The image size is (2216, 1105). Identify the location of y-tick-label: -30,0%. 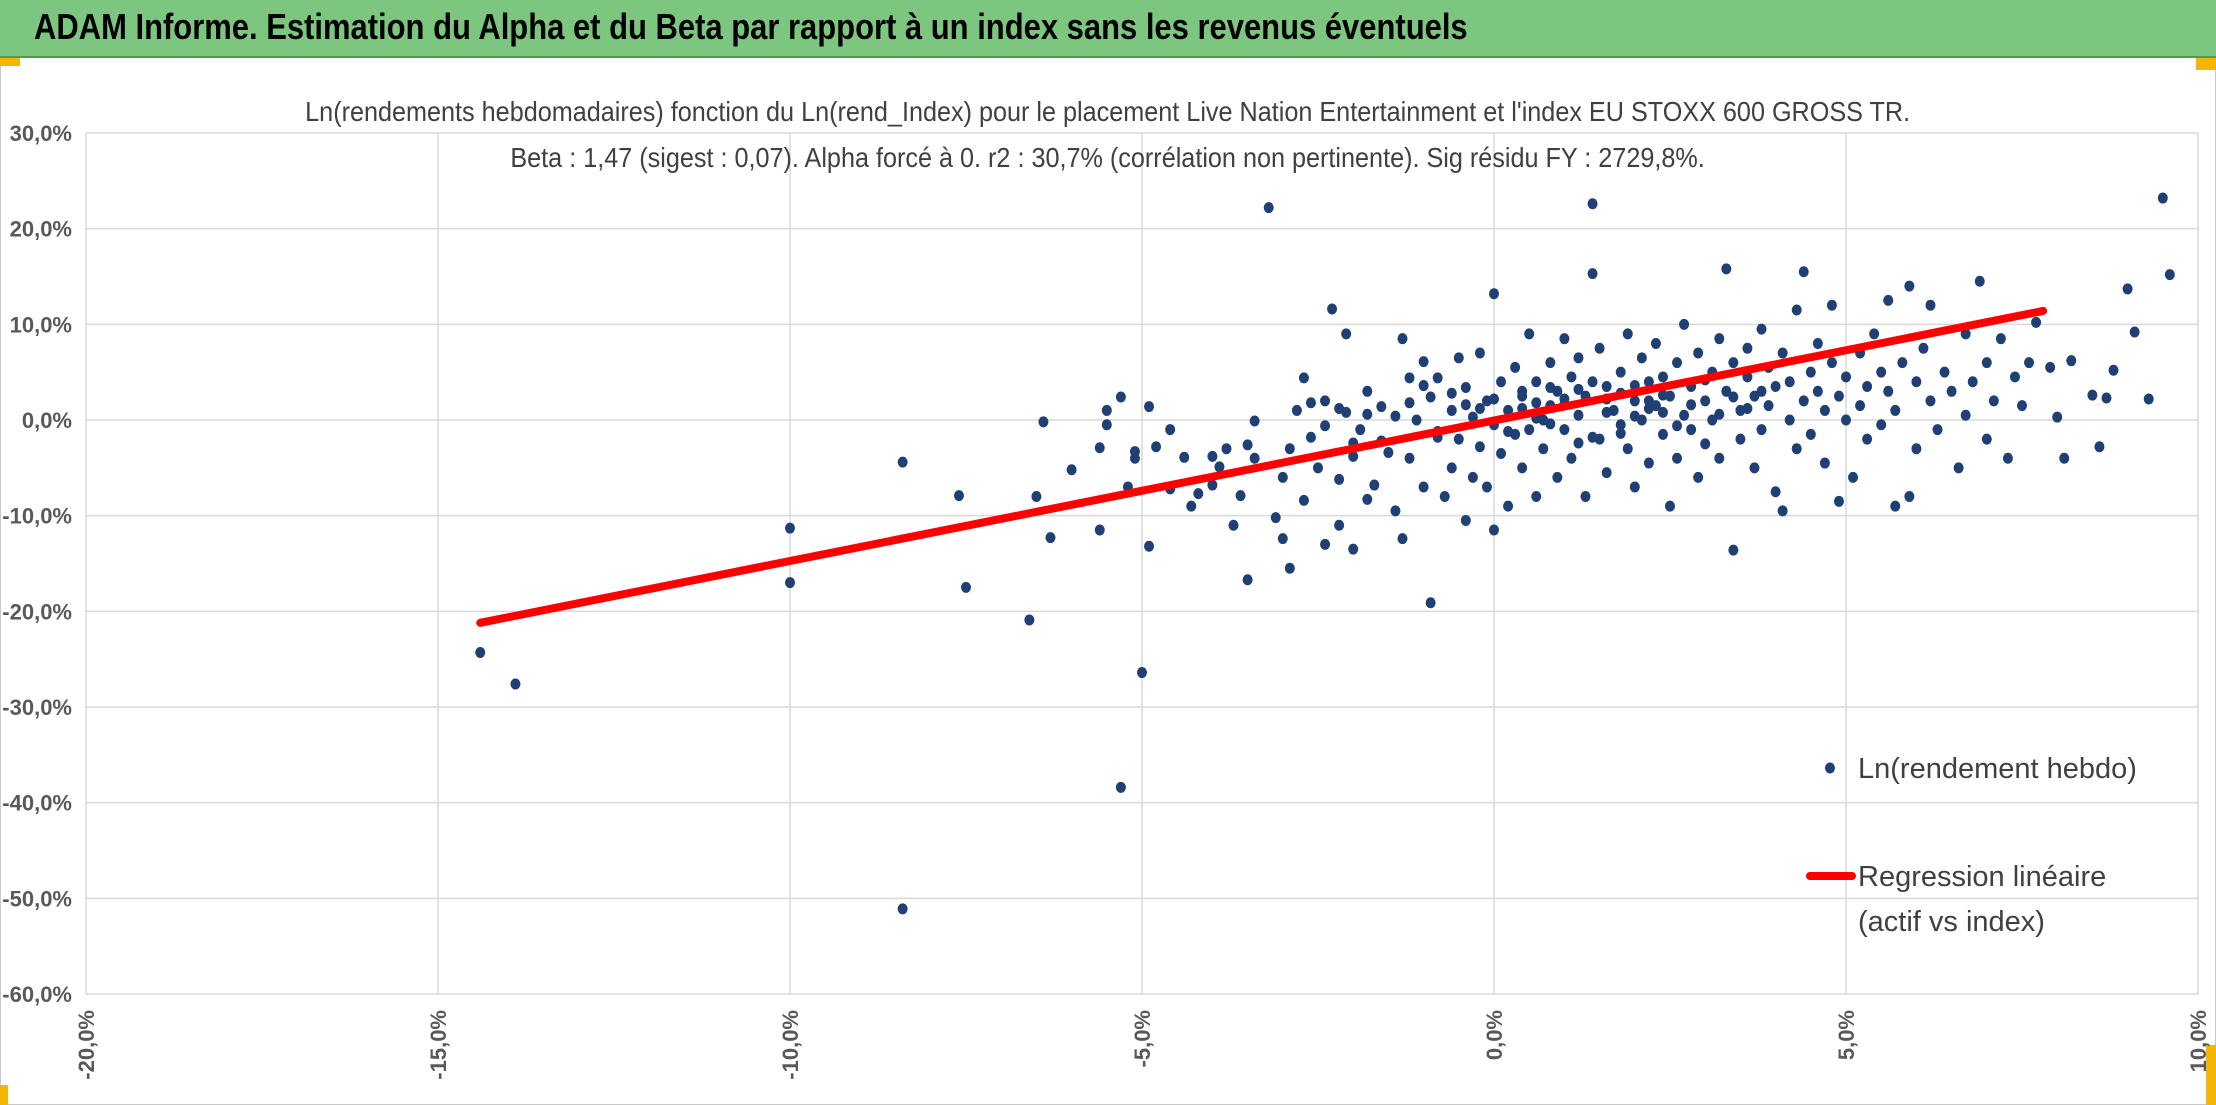
(37, 707).